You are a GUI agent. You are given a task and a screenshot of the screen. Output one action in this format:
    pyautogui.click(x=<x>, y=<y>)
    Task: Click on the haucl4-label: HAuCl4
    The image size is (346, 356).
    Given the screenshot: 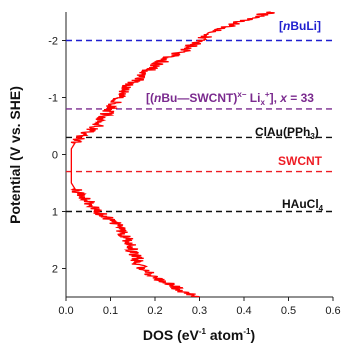 What is the action you would take?
    pyautogui.click(x=303, y=205)
    